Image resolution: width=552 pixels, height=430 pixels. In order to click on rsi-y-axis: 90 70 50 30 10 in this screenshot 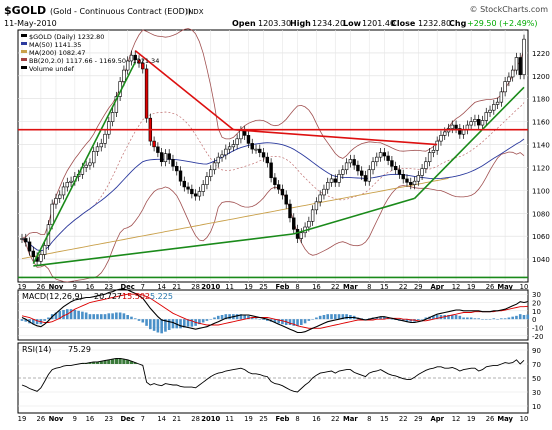, I will do `click(536, 379)`.